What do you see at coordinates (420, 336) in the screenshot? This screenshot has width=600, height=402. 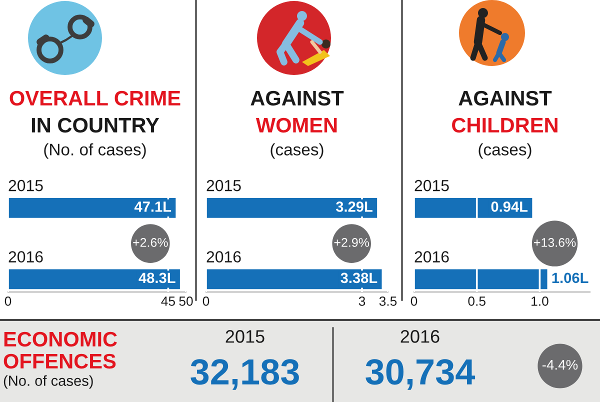 I see `category-label: 2016` at bounding box center [420, 336].